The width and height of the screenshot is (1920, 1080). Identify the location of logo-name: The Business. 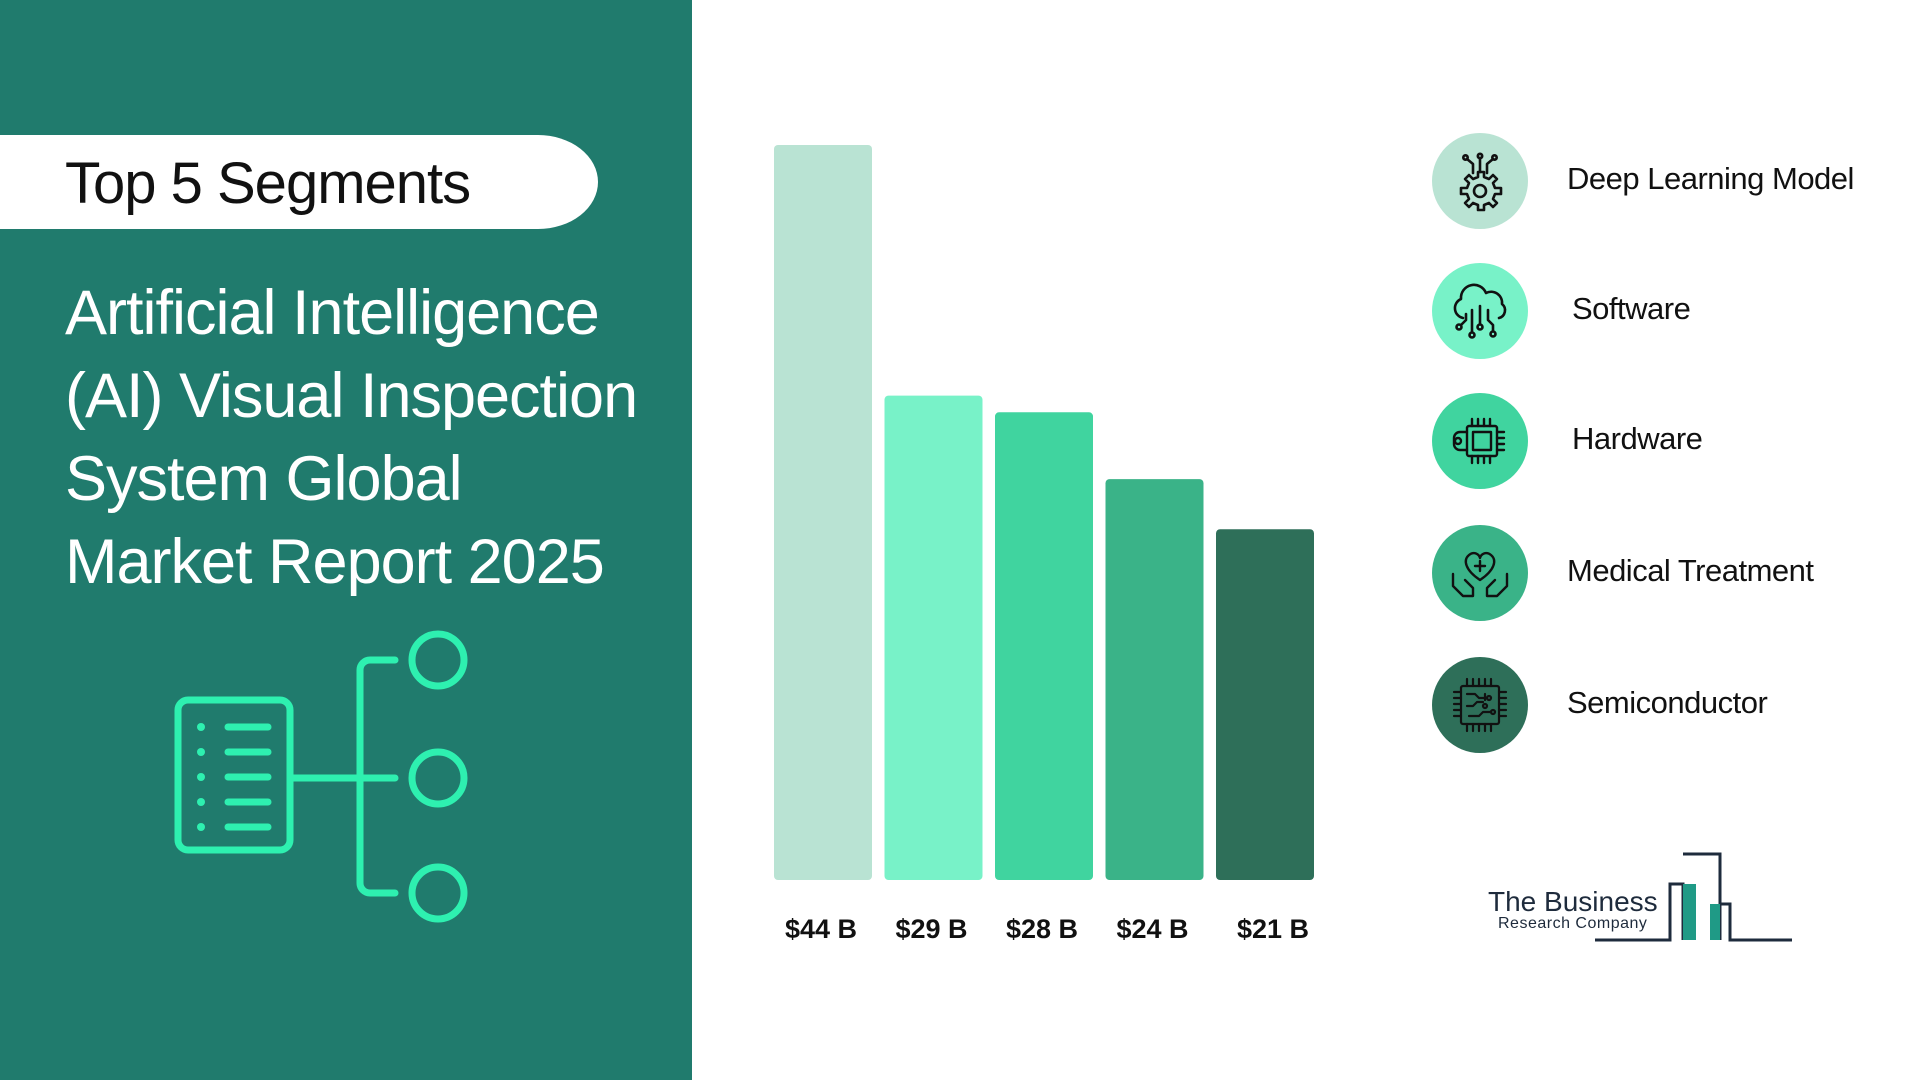
(1573, 901).